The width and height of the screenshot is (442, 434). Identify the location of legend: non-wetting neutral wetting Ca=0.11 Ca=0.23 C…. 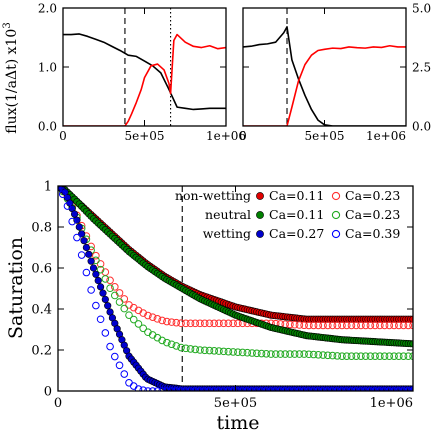
(287, 214).